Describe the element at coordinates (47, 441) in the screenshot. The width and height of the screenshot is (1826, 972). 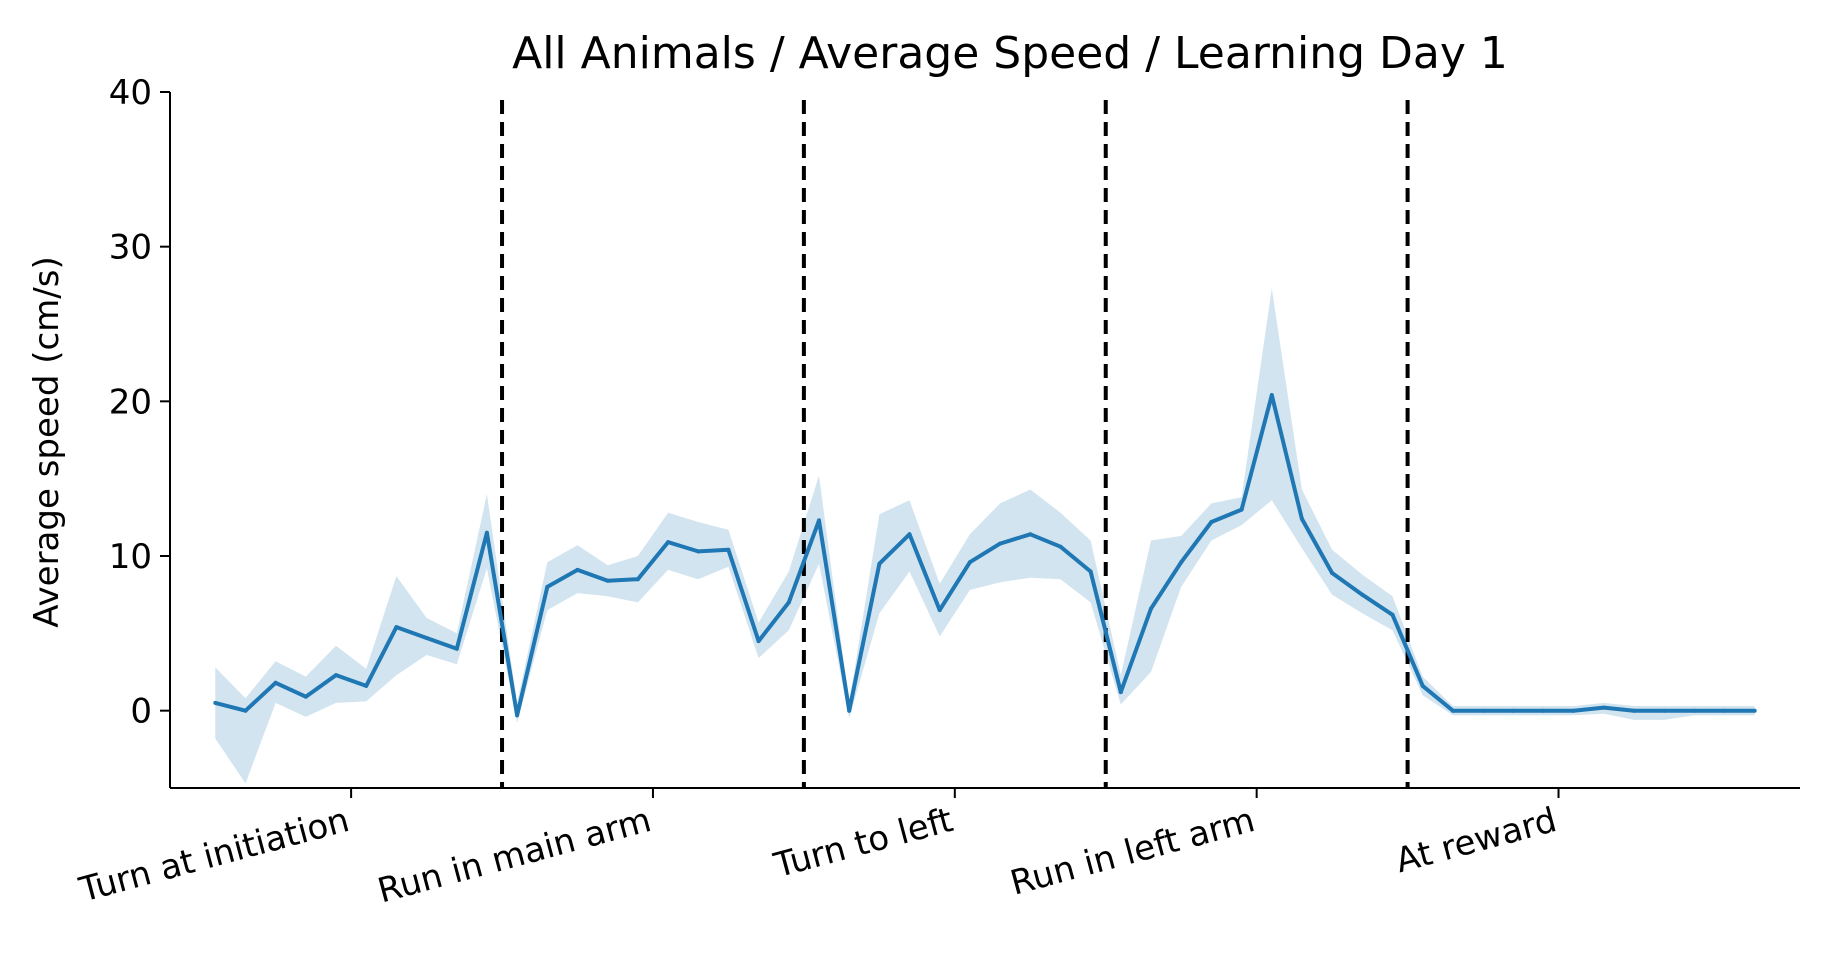
I see `y-axis-label: Average speed (cm/s)` at that location.